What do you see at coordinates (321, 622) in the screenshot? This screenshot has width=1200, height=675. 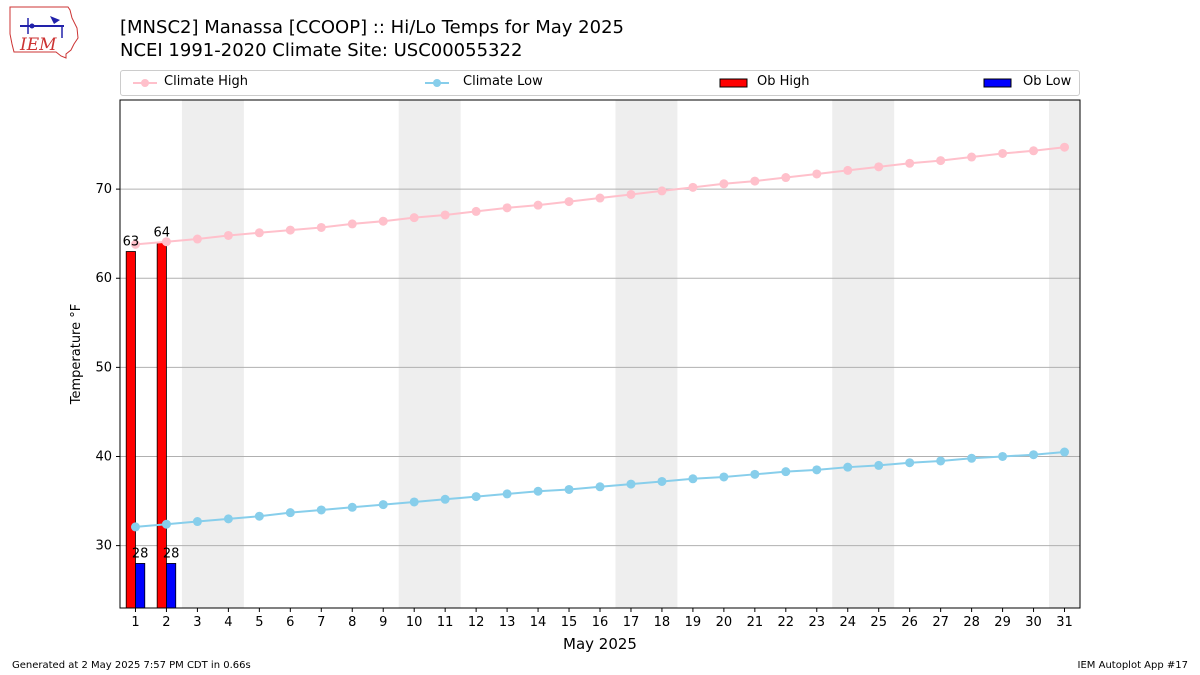 I see `x-tick-label: 7` at bounding box center [321, 622].